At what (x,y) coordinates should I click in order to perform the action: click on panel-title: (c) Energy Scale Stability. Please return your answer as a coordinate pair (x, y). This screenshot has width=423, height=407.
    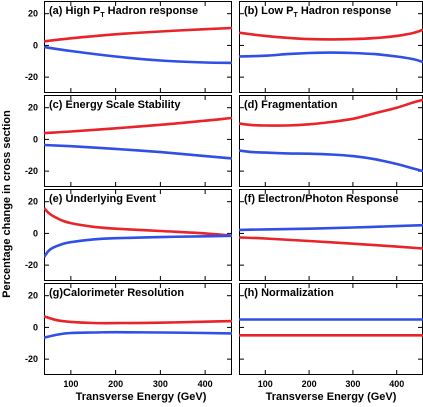
    Looking at the image, I should click on (115, 105).